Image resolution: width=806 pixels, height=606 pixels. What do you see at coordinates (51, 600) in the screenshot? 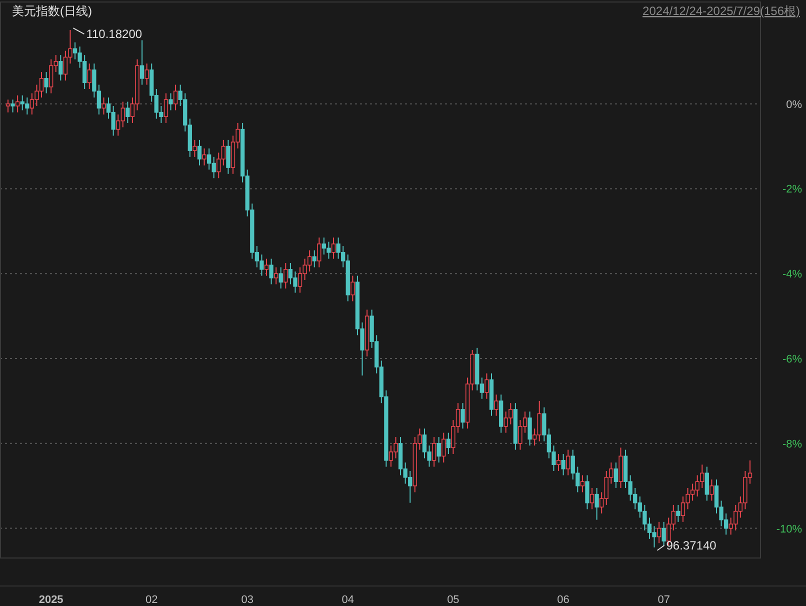
I see `x-tick-label: 2025` at bounding box center [51, 600].